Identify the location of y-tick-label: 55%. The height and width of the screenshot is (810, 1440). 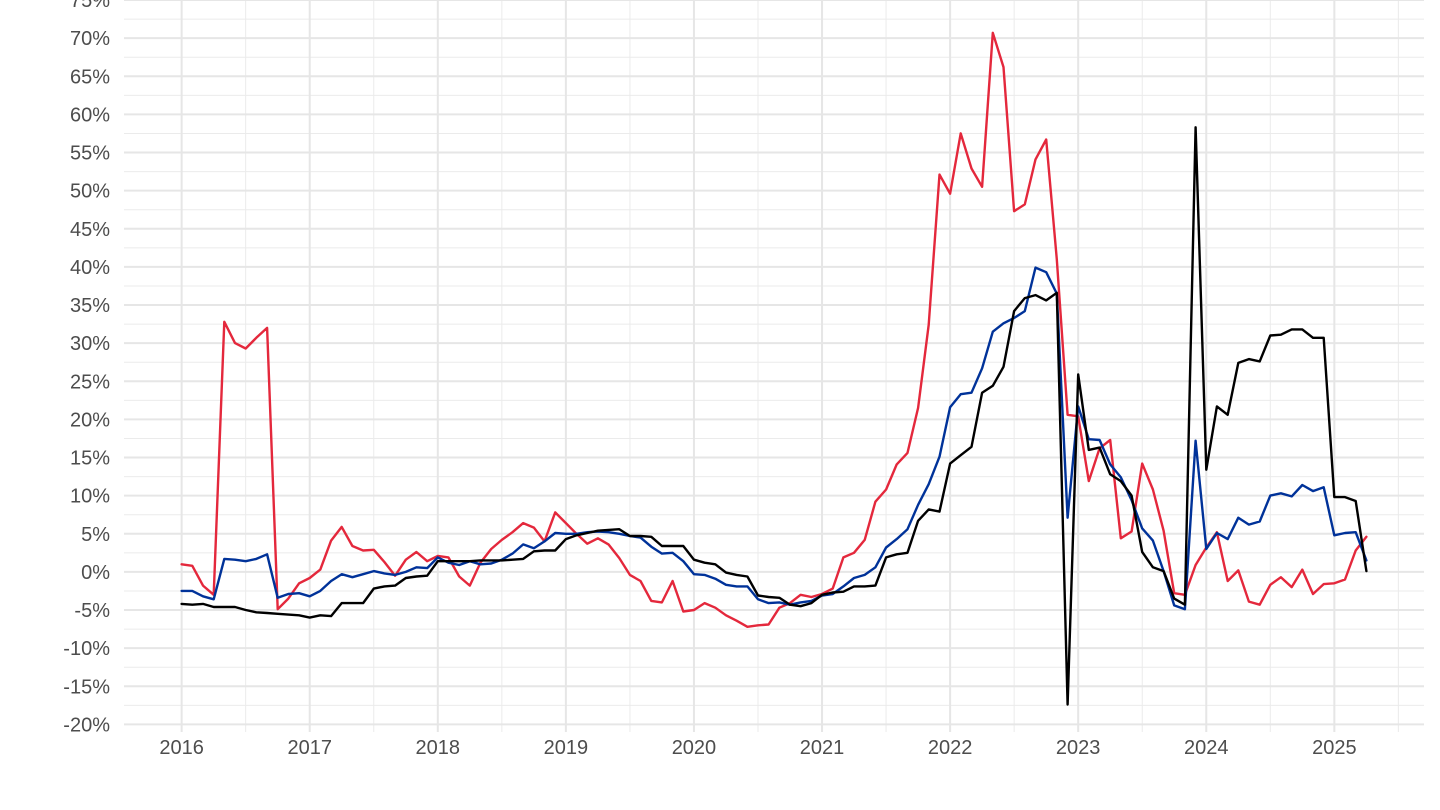
(90, 154).